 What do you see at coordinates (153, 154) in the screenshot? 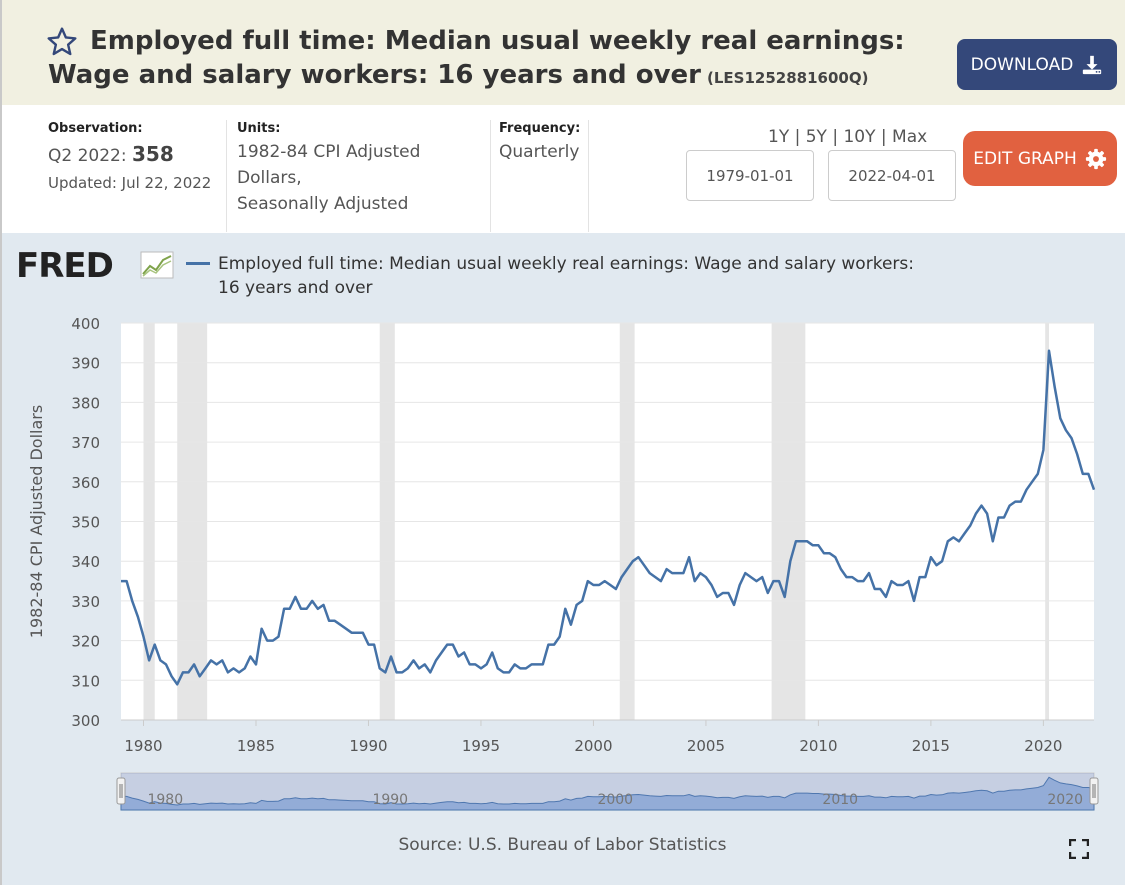
I see `observation-number: 358` at bounding box center [153, 154].